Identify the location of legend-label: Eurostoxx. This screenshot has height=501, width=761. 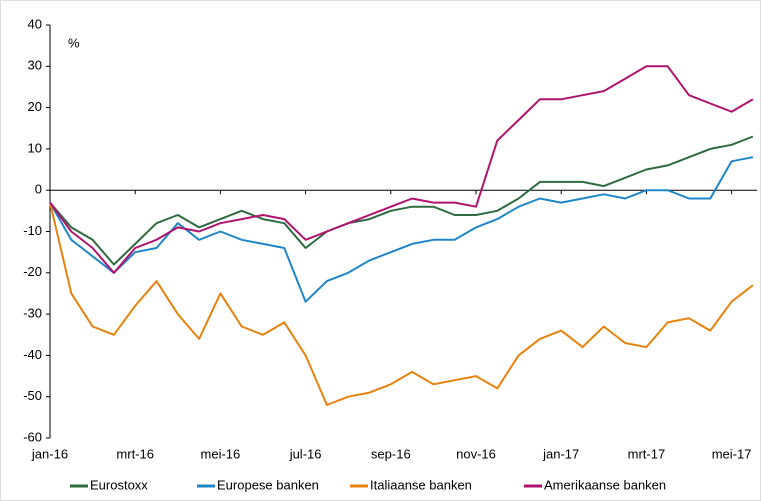
(119, 484).